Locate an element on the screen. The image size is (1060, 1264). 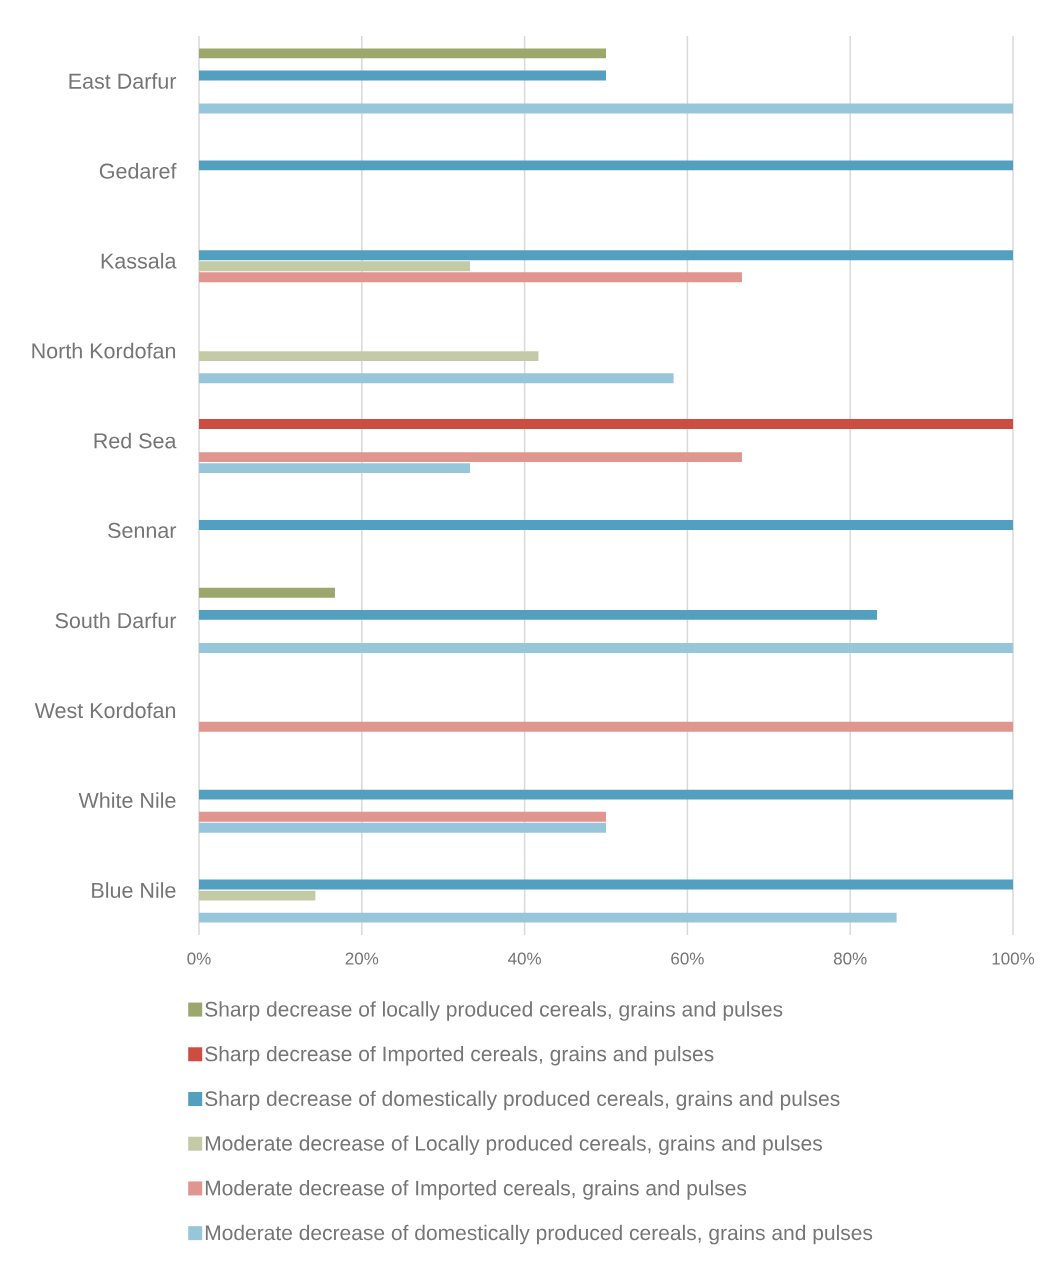
x-tick-label: 60% is located at coordinates (687, 958).